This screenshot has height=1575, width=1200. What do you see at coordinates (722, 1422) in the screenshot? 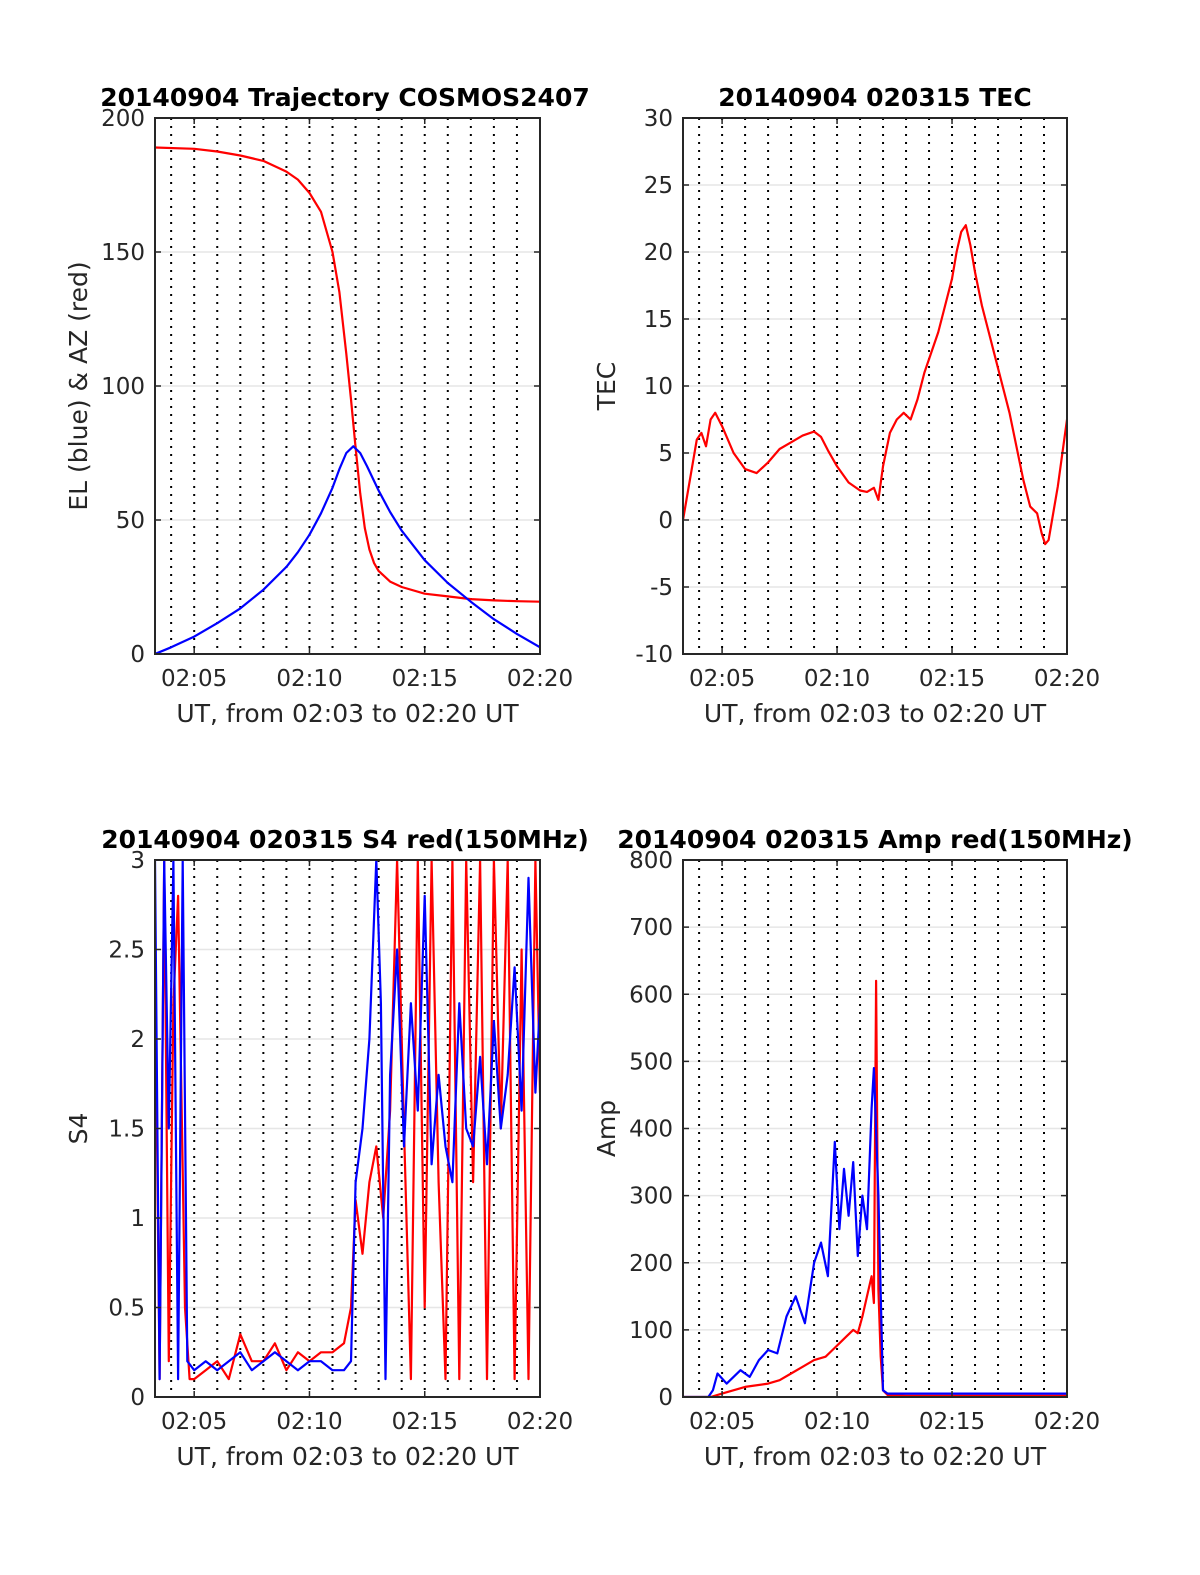
I see `amp-xtick-label: 02:05` at bounding box center [722, 1422].